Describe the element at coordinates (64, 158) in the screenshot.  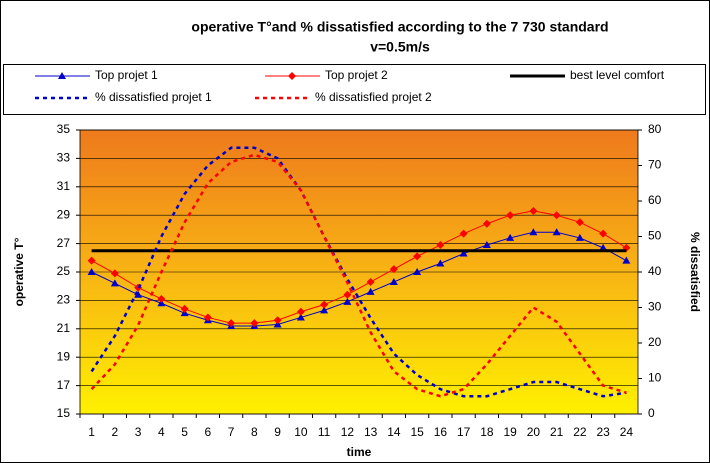
I see `y-tick-label: 33` at that location.